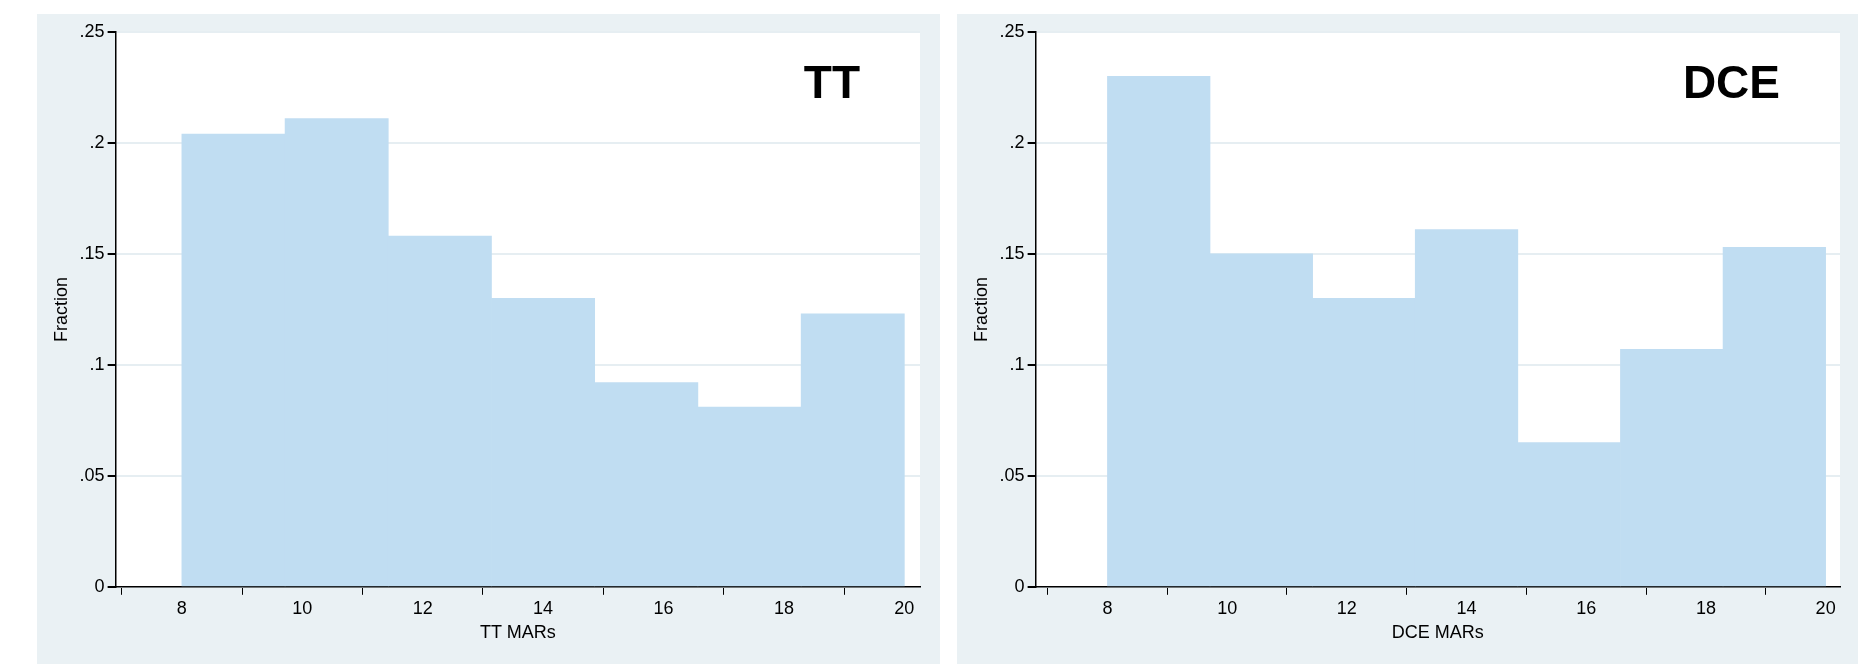 Image resolution: width=1858 pixels, height=664 pixels. I want to click on x-axis-title: TT MARs, so click(517, 632).